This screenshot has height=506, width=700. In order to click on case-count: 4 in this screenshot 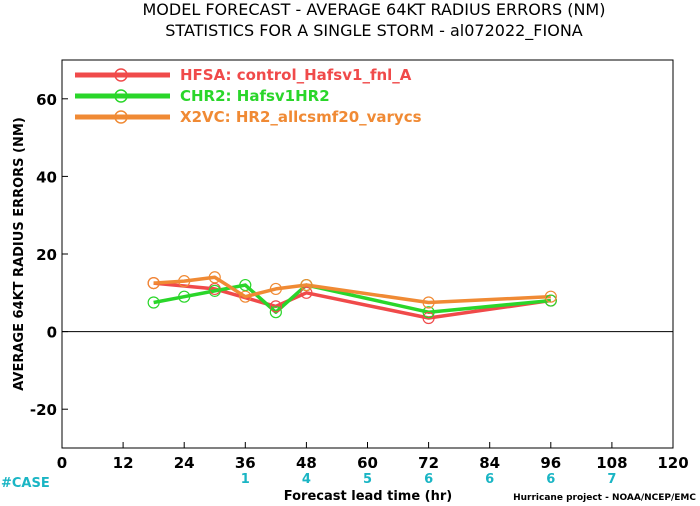, I will do `click(306, 479)`.